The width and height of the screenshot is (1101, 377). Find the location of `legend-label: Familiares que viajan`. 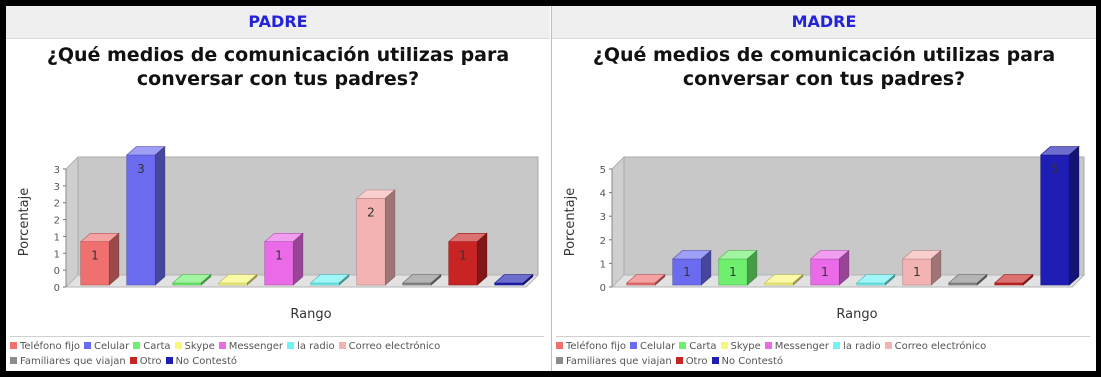

legend-label: Familiares que viajan is located at coordinates (73, 361).